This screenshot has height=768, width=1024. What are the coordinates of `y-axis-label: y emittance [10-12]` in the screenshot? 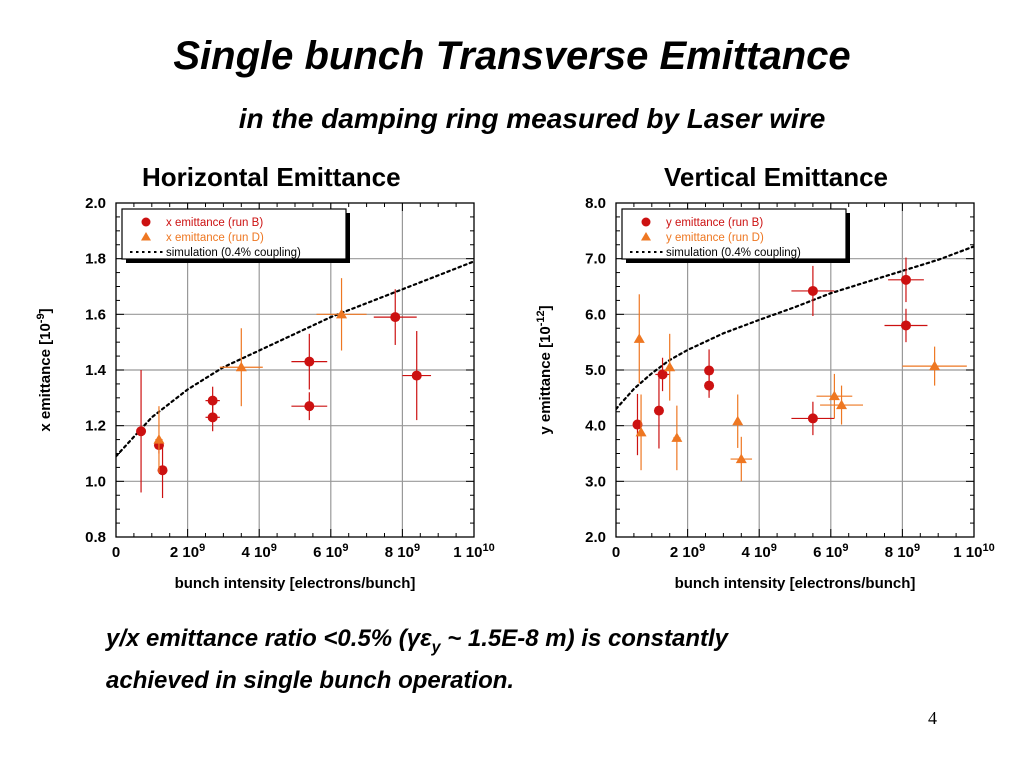 It's located at (544, 369).